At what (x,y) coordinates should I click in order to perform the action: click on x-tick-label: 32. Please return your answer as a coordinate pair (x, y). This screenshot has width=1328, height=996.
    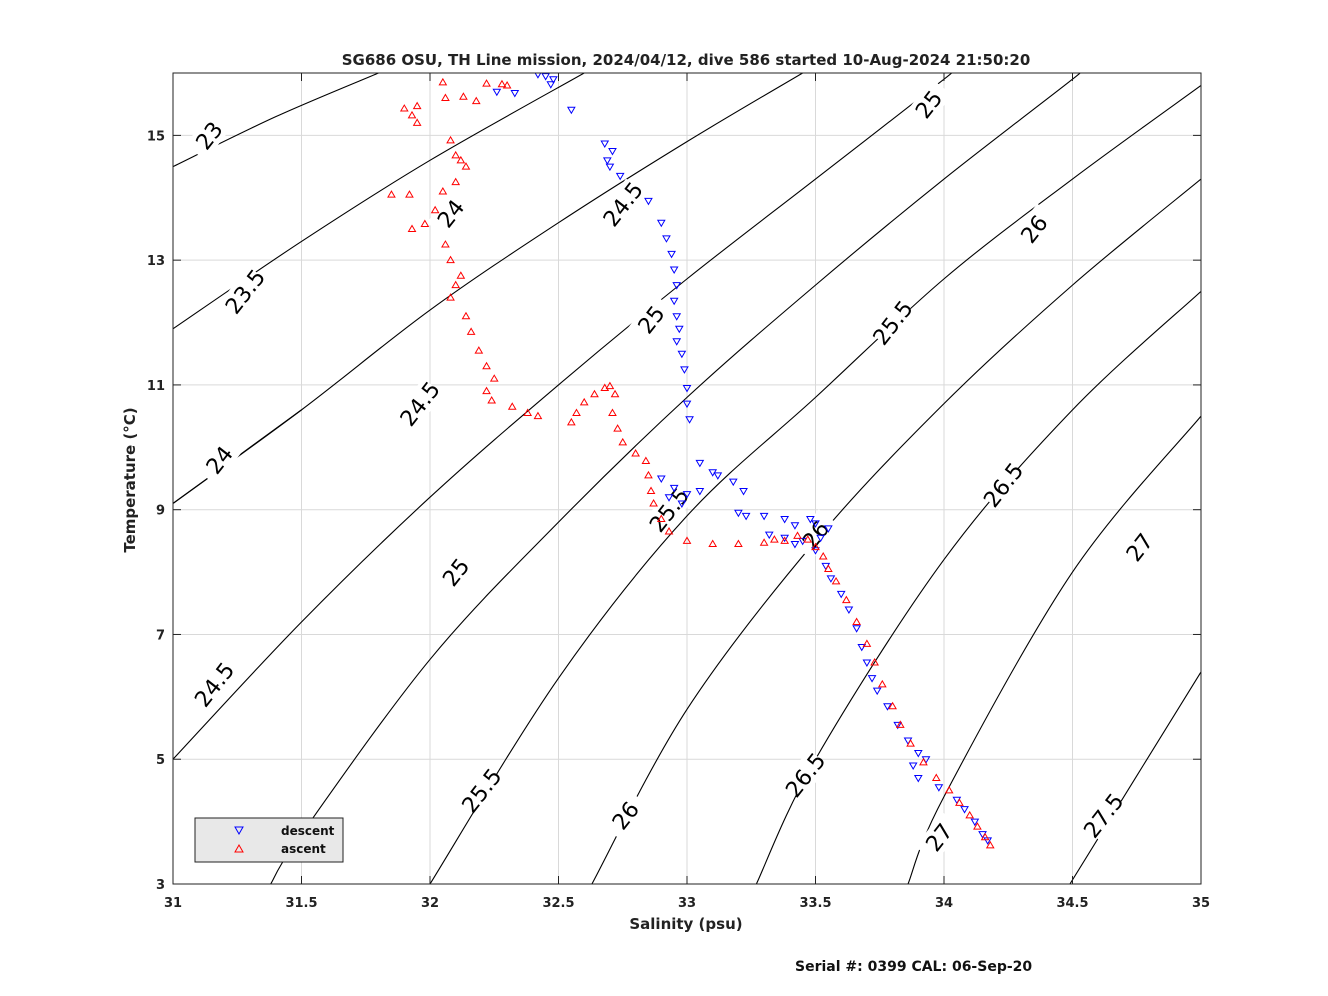
    Looking at the image, I should click on (430, 903).